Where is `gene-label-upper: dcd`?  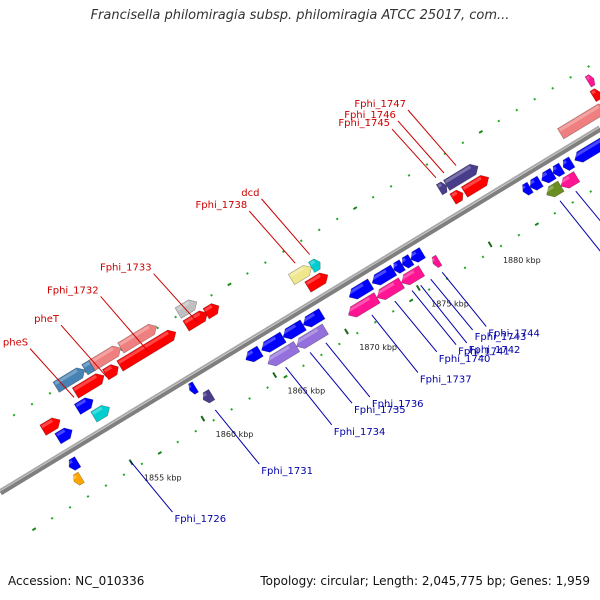
gene-label-upper: dcd is located at coordinates (250, 193).